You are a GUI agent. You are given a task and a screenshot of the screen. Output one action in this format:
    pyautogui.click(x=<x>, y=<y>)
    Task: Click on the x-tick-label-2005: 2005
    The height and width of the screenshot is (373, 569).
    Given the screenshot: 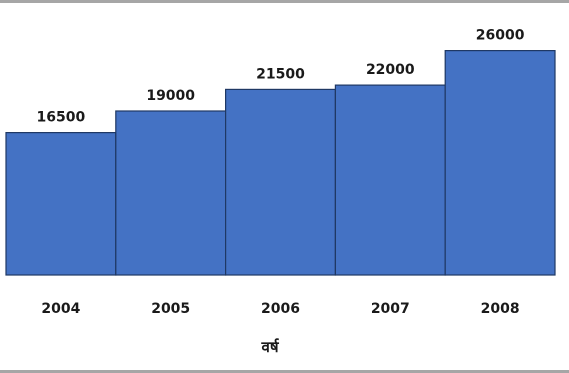 What is the action you would take?
    pyautogui.click(x=170, y=309)
    